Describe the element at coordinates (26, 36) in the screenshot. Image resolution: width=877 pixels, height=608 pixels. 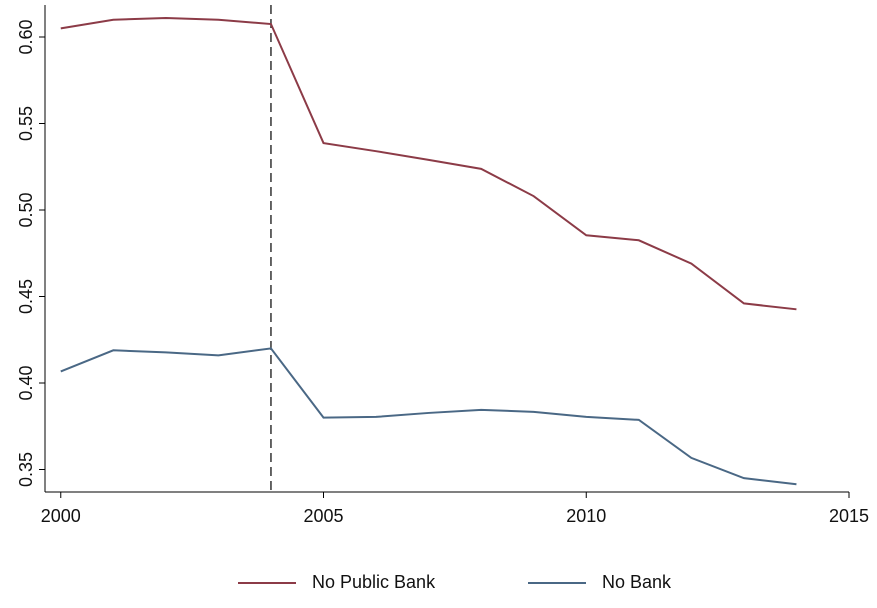
I see `y-tick-label: 0.60` at that location.